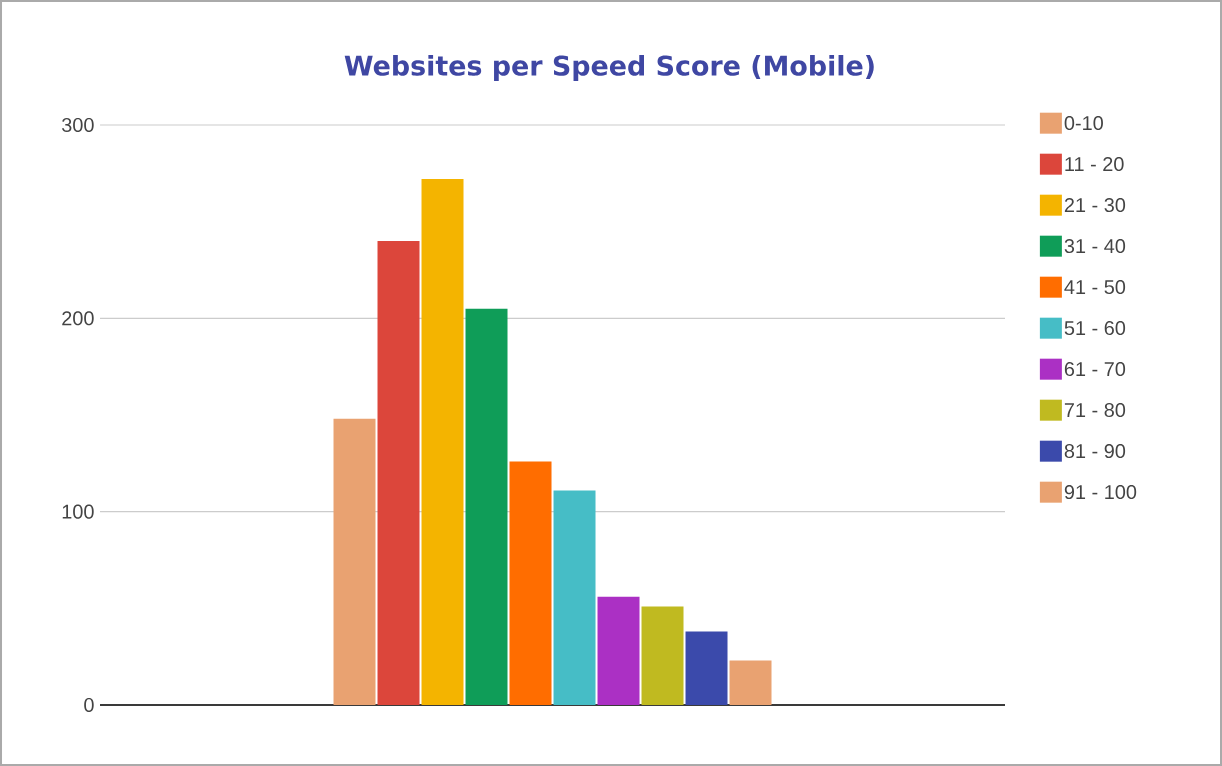 This screenshot has height=766, width=1222. Describe the element at coordinates (89, 705) in the screenshot. I see `y-tick-label: 0` at that location.